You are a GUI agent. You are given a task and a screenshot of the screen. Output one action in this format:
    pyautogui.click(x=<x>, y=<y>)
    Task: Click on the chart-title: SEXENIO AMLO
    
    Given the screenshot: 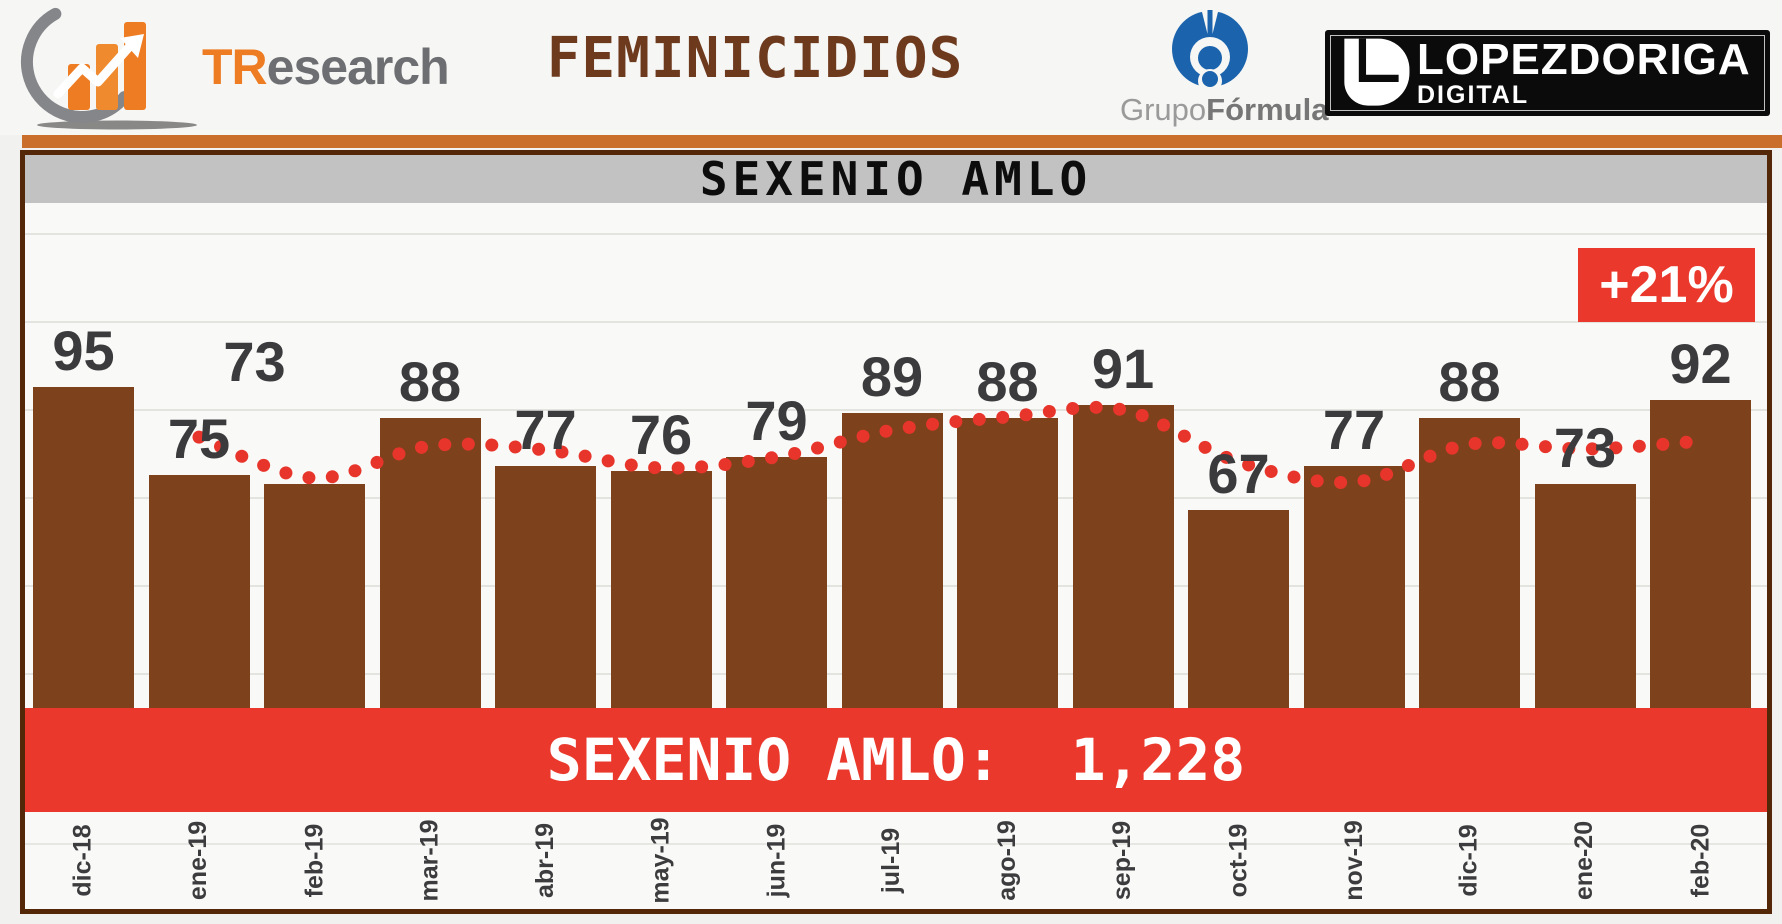 What is the action you would take?
    pyautogui.click(x=896, y=179)
    